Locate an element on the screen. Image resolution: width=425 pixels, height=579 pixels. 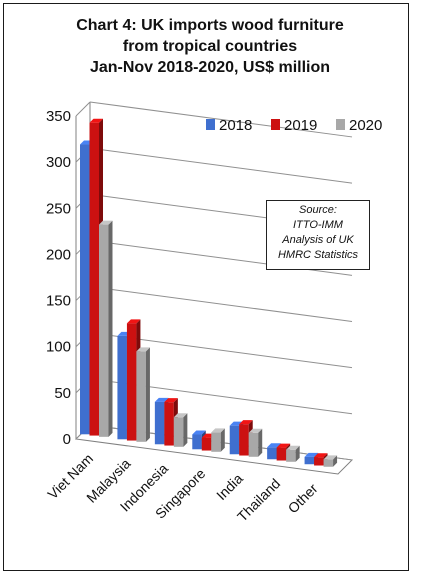
source-note-line-1: Source: is located at coordinates (318, 210).